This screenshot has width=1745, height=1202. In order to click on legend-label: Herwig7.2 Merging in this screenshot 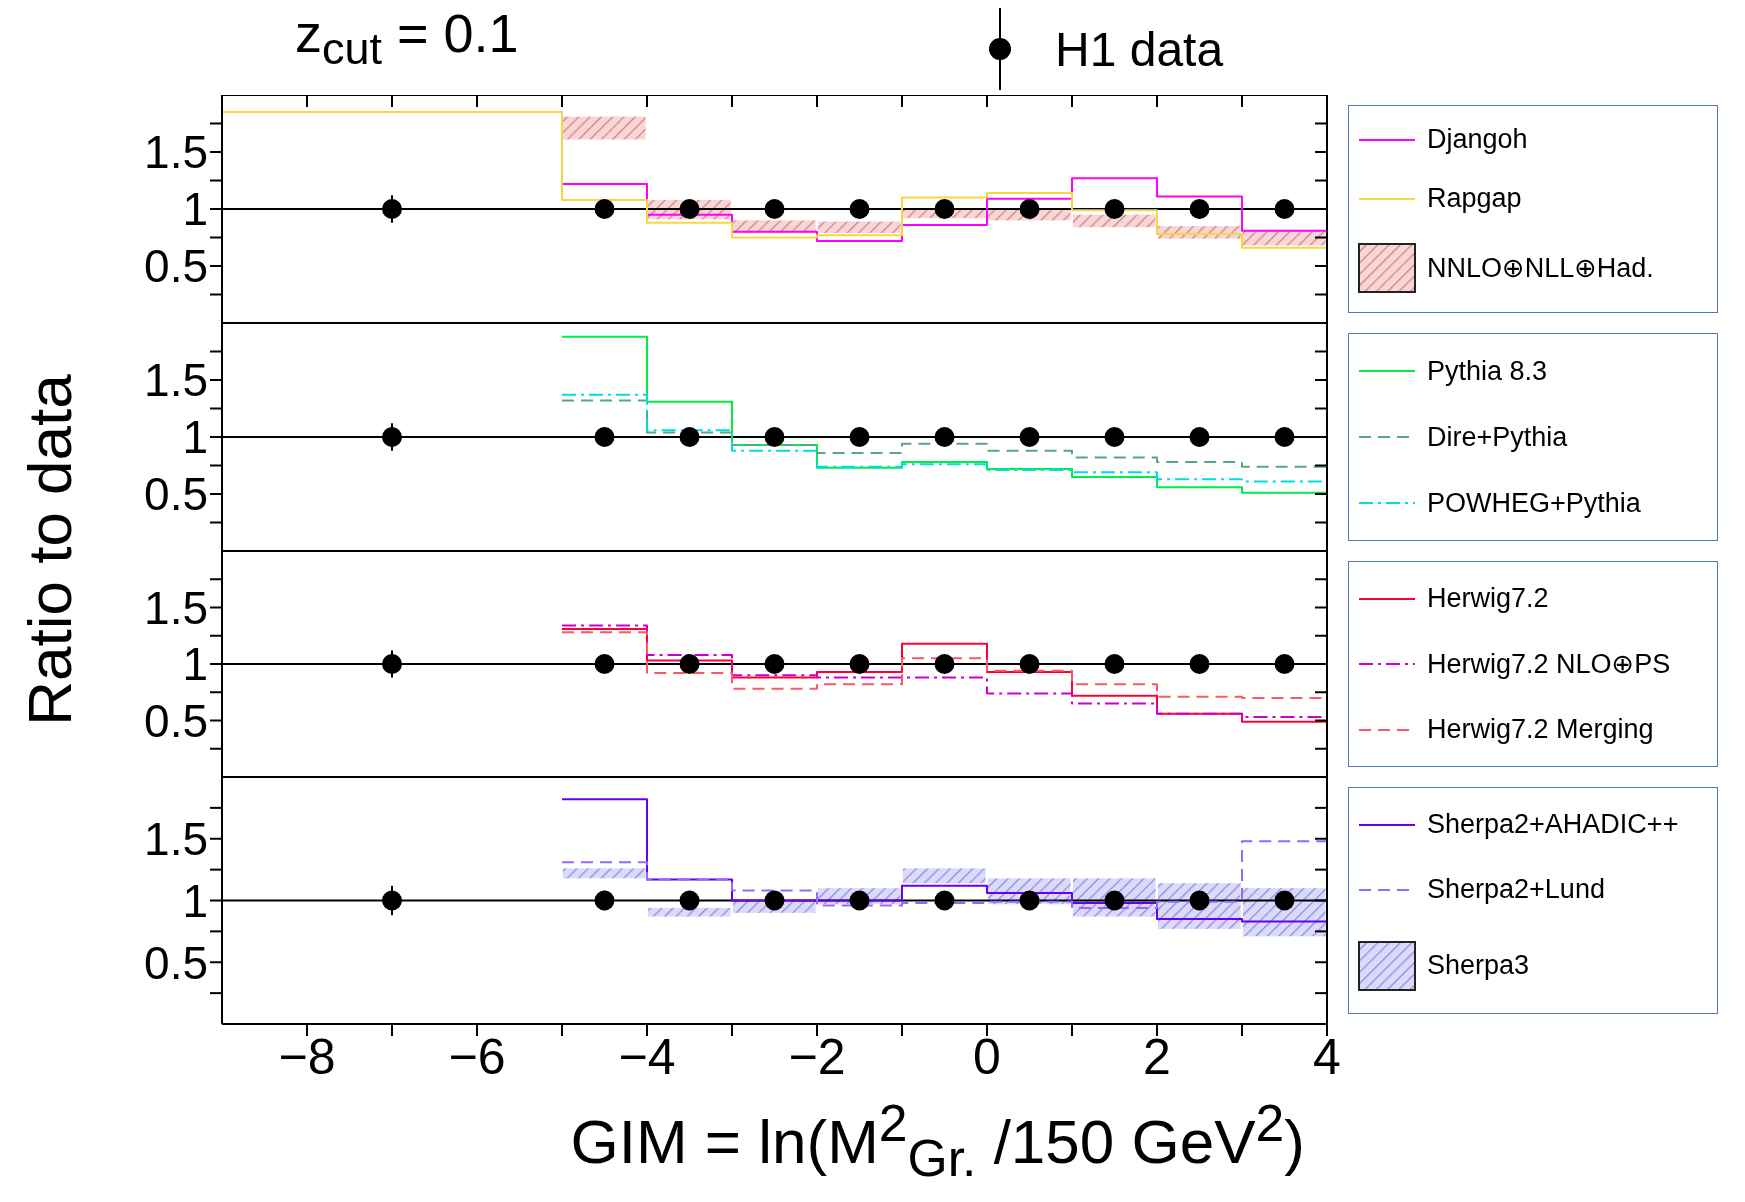, I will do `click(1540, 729)`.